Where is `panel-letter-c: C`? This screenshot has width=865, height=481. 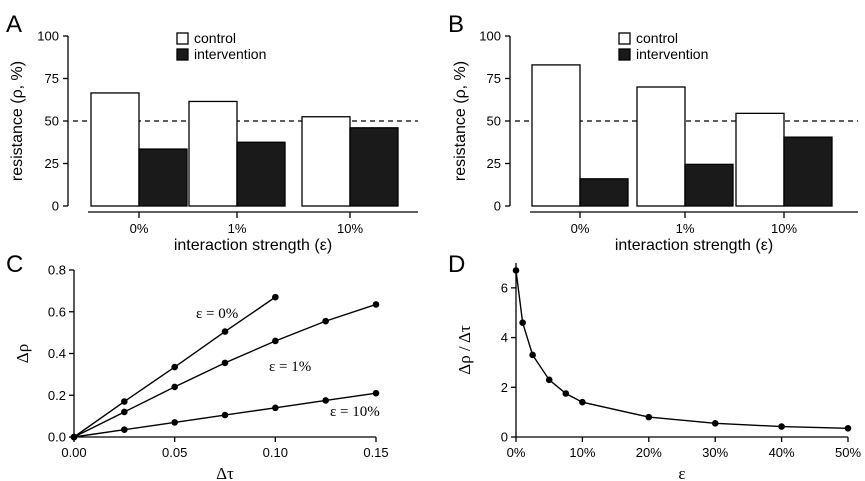
panel-letter-c: C is located at coordinates (14, 264).